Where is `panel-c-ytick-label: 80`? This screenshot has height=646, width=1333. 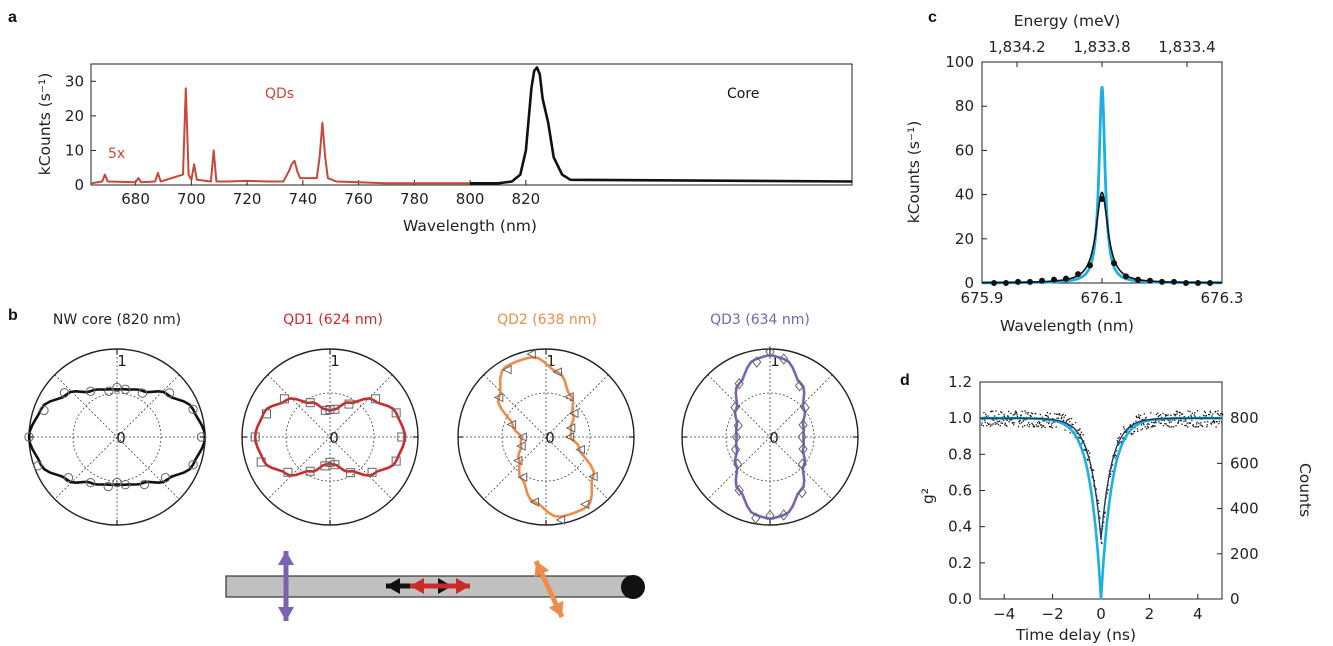
panel-c-ytick-label: 80 is located at coordinates (964, 106).